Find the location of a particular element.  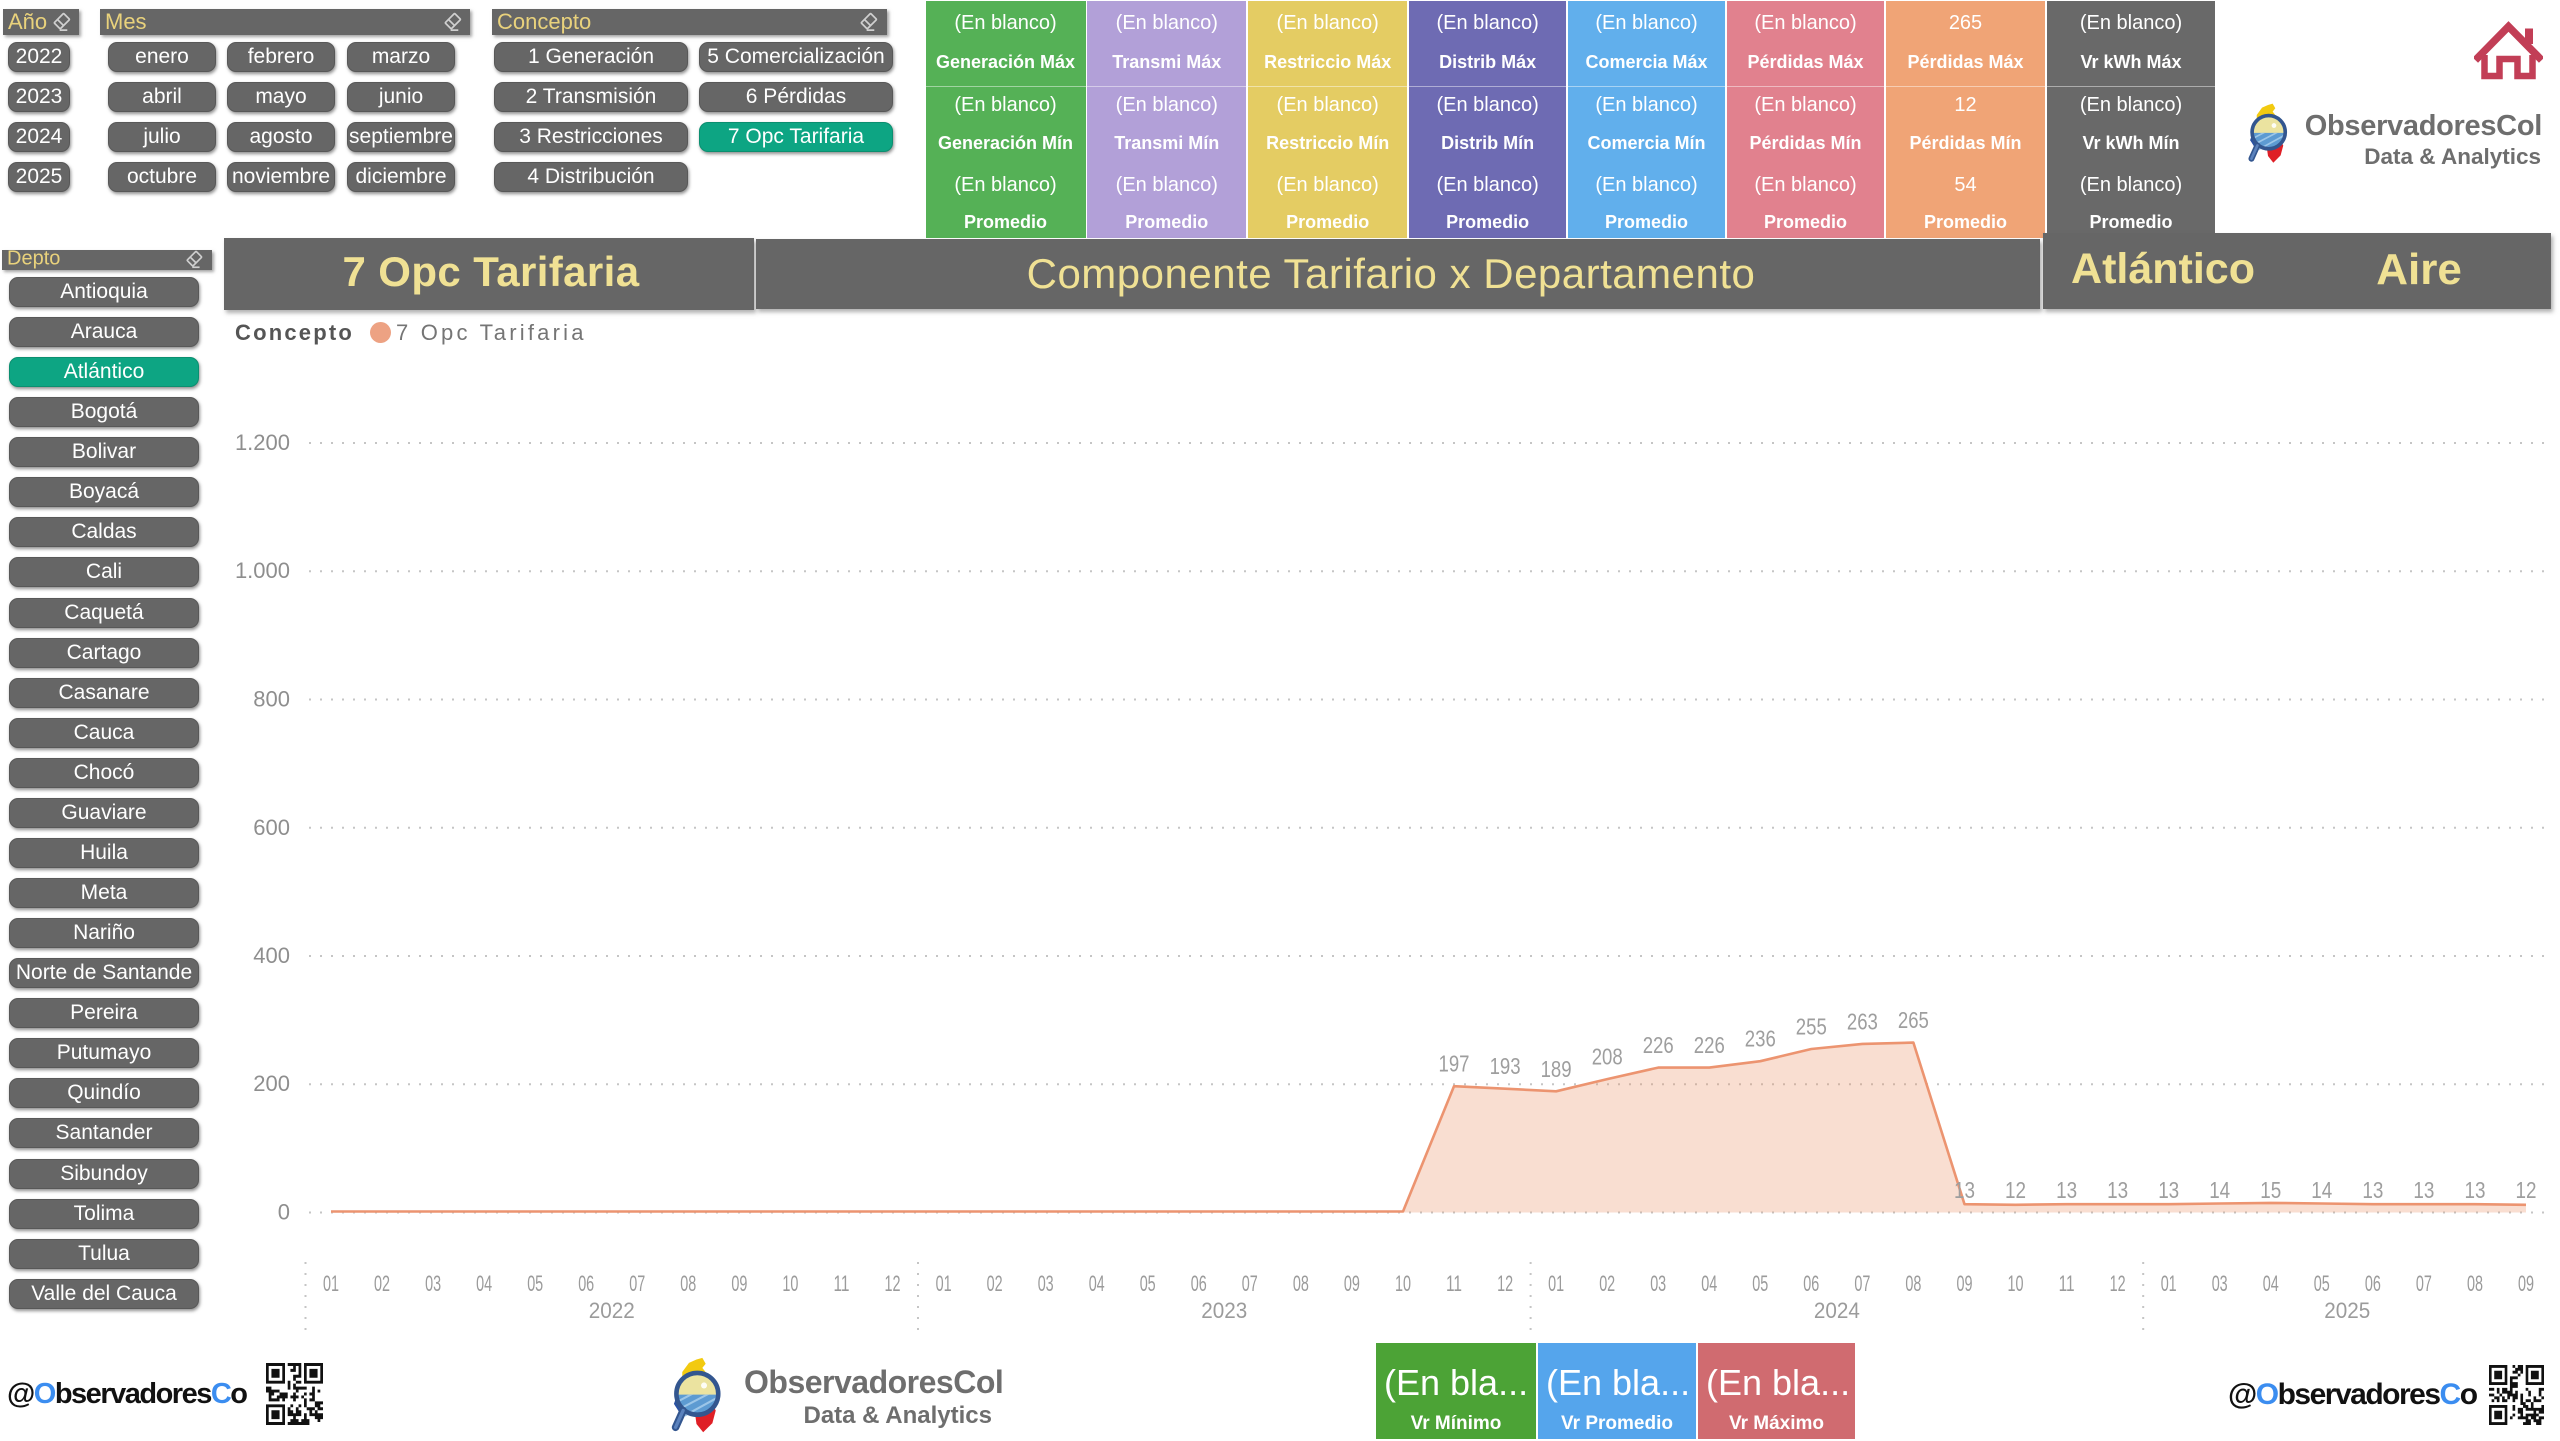

svg-text: 200 is located at coordinates (271, 1083).